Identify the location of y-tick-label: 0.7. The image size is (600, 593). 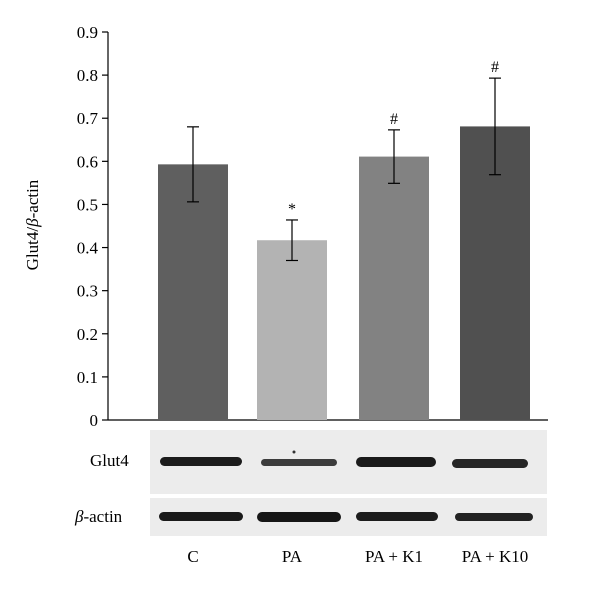
(88, 118).